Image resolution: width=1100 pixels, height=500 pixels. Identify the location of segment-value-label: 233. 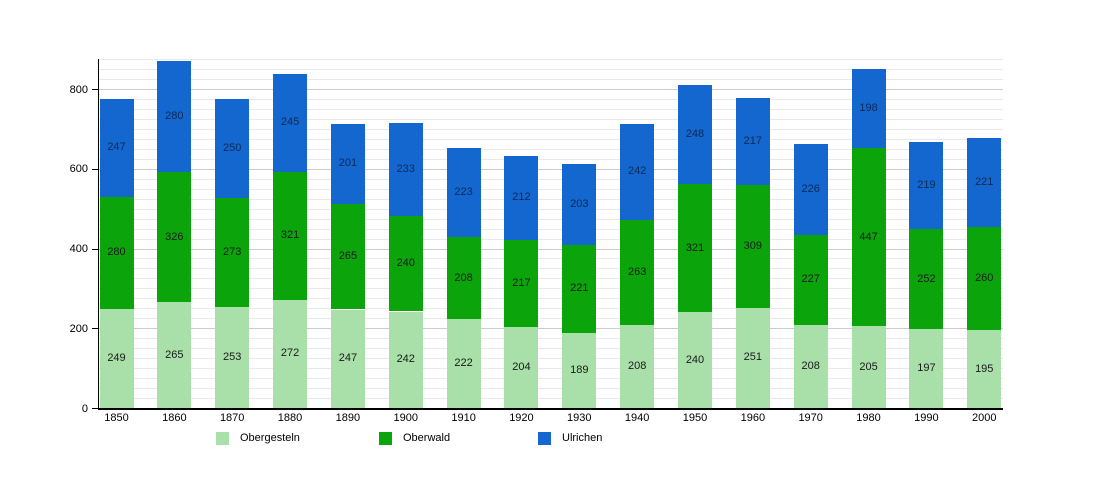
(405, 168).